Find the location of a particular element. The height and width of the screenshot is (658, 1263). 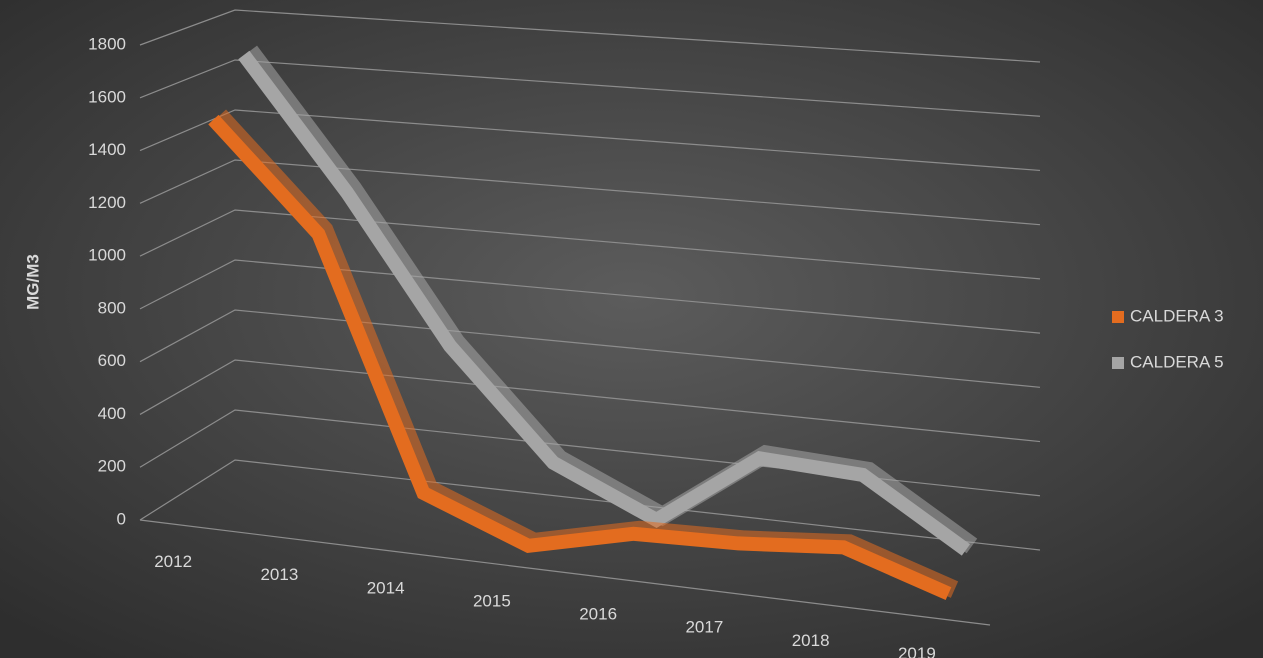

y-tick-label: 1600 is located at coordinates (107, 96).